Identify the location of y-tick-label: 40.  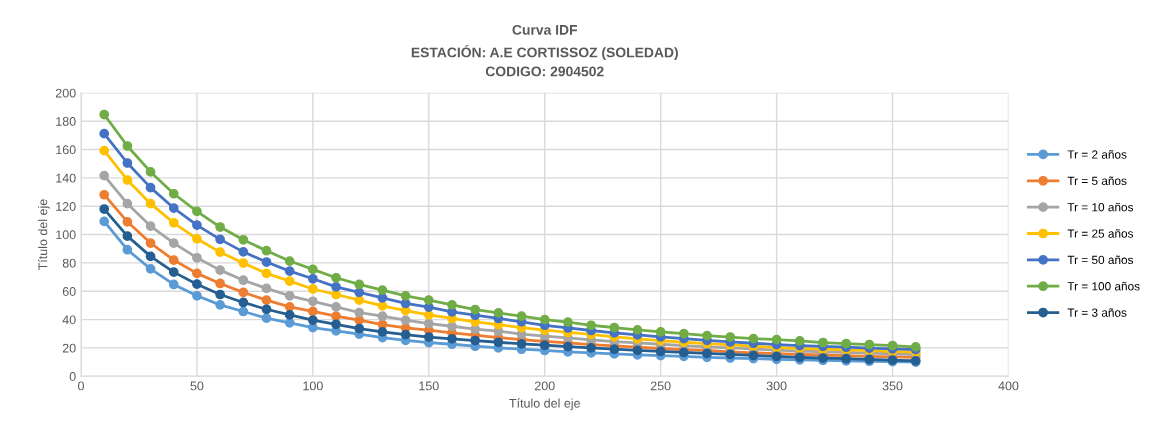
(69, 320).